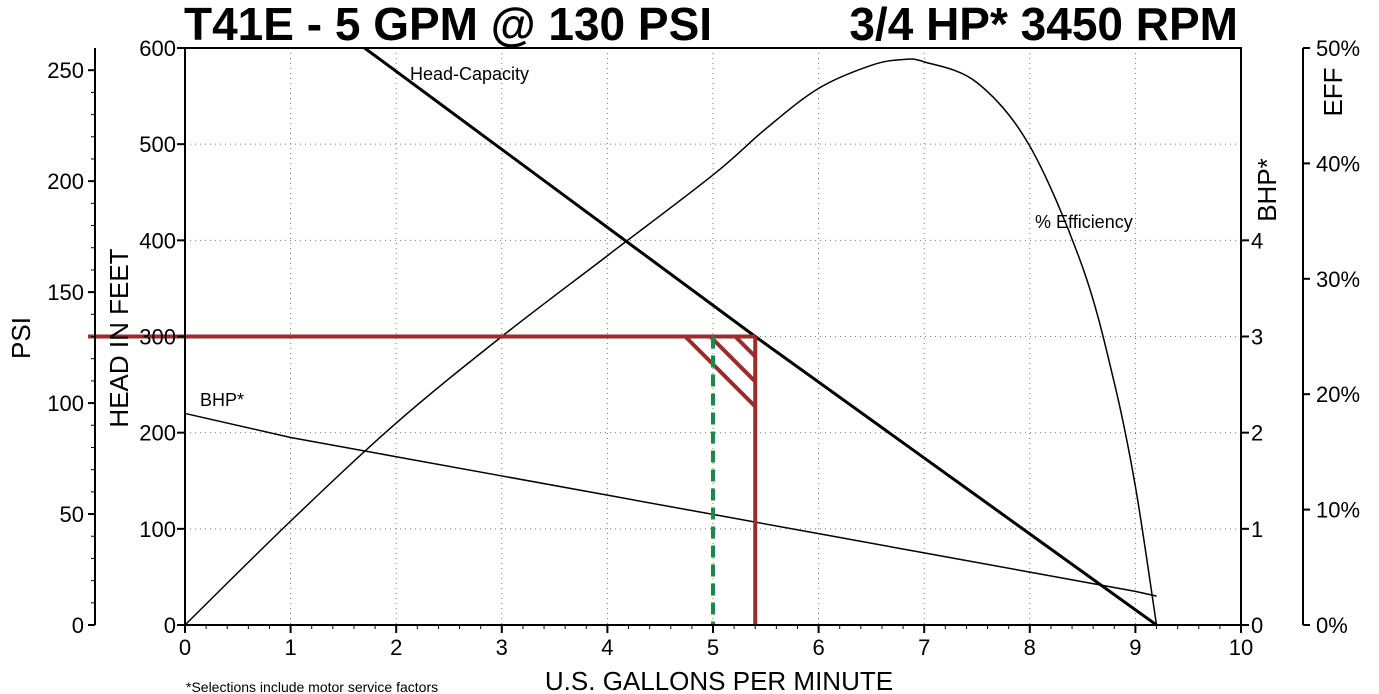 This screenshot has width=1379, height=694. I want to click on x-tick-label: 7, so click(924, 647).